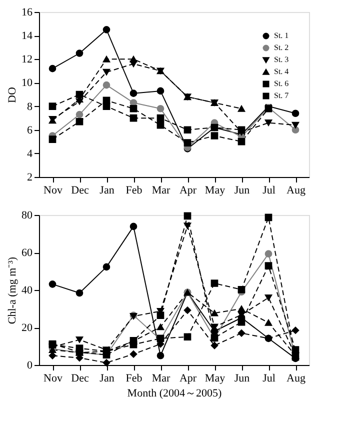 This screenshot has height=445, width=343. I want to click on legend-label: St. 6, so click(281, 83).